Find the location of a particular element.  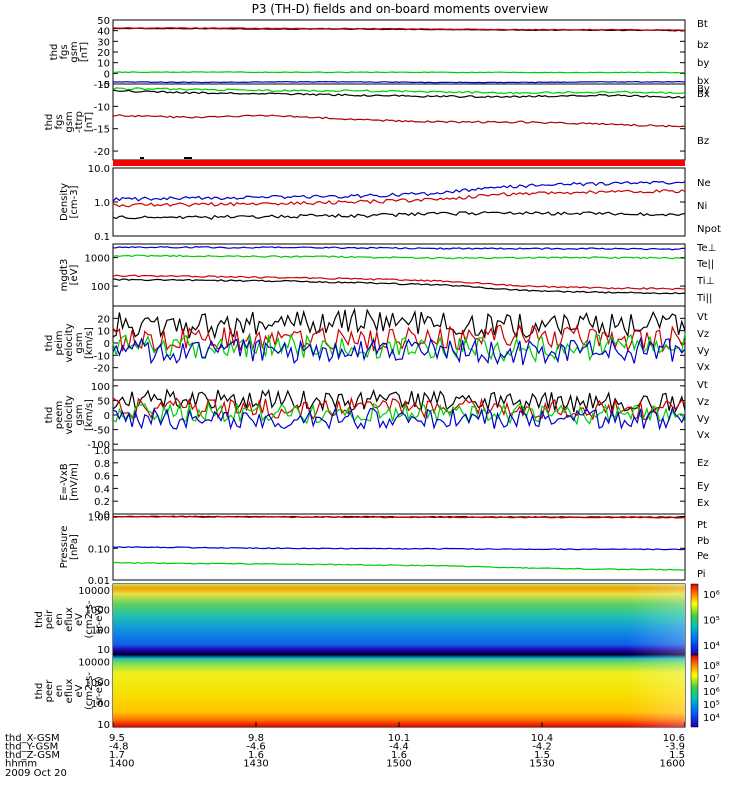

y-tick-label: 0.01 is located at coordinates (99, 581).